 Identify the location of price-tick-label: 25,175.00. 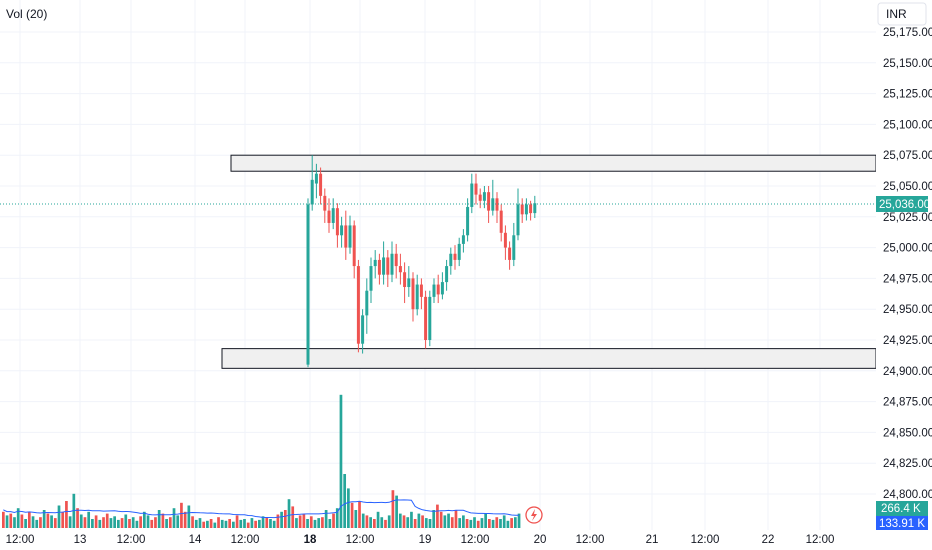
(907, 33).